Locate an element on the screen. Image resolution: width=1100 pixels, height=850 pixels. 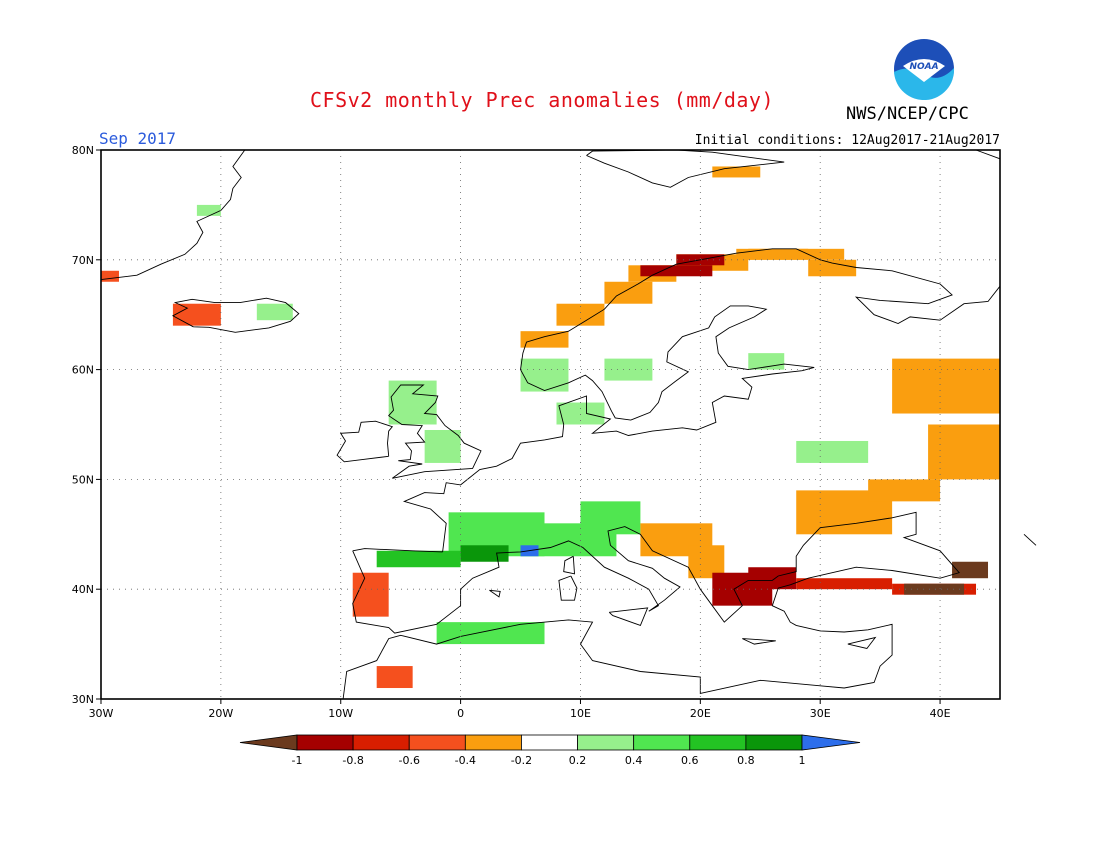
colorbar-label: -0.8 is located at coordinates (352, 760).